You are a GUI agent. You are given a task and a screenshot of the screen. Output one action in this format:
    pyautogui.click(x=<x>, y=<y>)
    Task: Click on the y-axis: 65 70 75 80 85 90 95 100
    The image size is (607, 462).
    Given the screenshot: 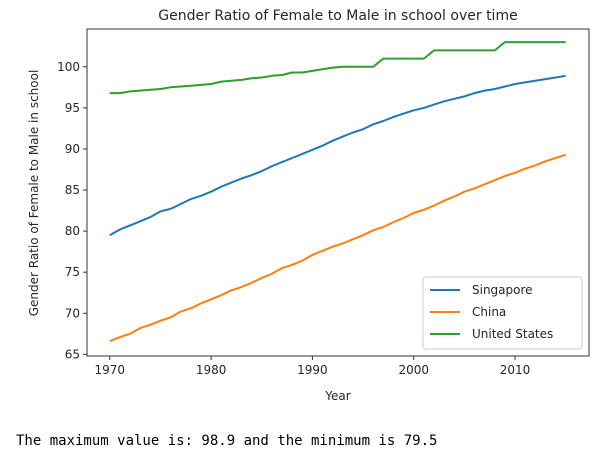 What is the action you would take?
    pyautogui.click(x=72, y=210)
    